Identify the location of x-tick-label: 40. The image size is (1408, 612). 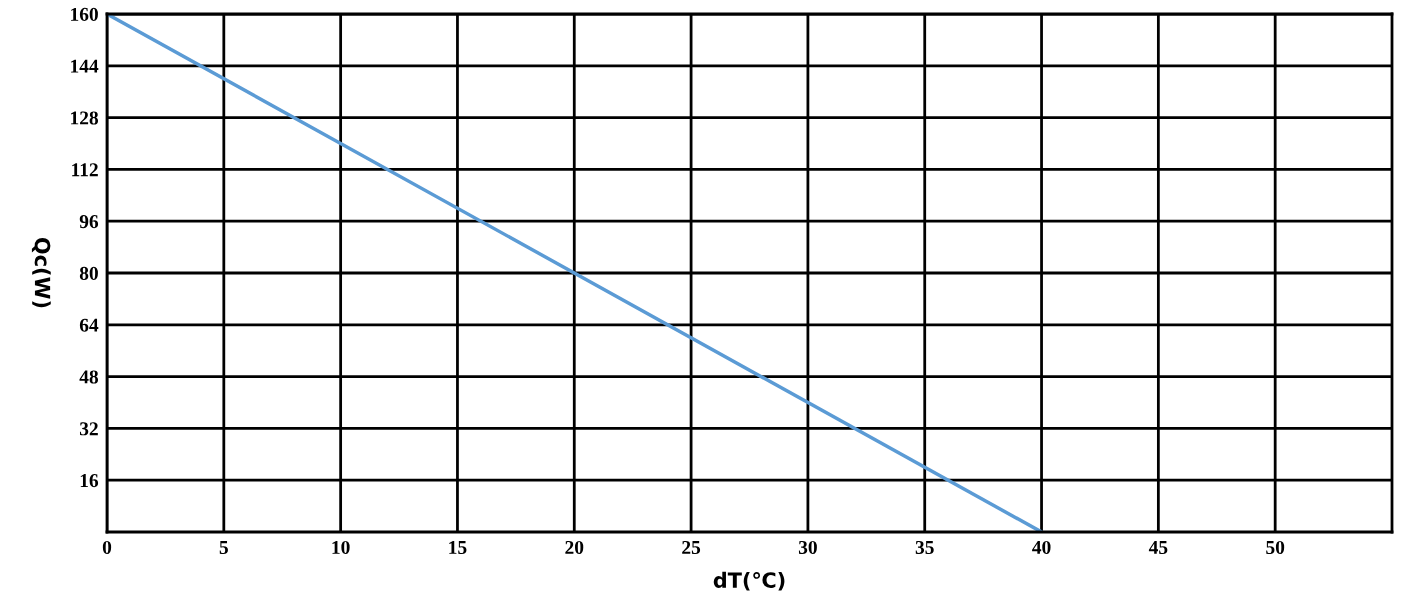
(1041, 547).